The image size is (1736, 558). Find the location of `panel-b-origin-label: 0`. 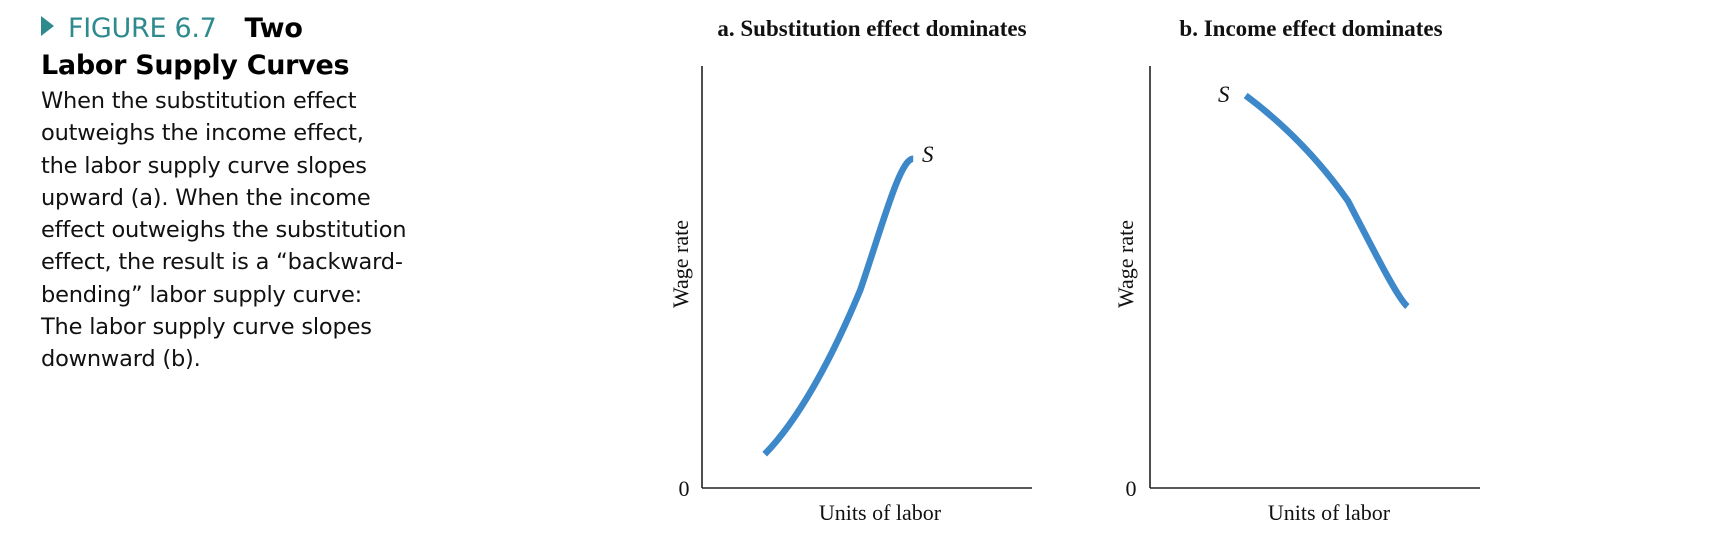

panel-b-origin-label: 0 is located at coordinates (1131, 488).